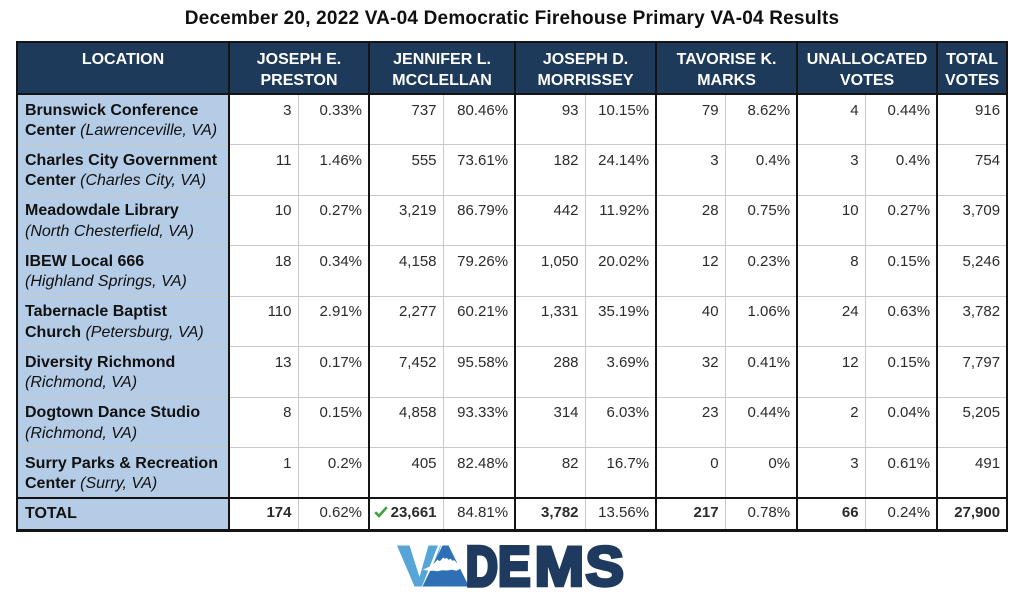  I want to click on svg-text: D, so click(482, 567).